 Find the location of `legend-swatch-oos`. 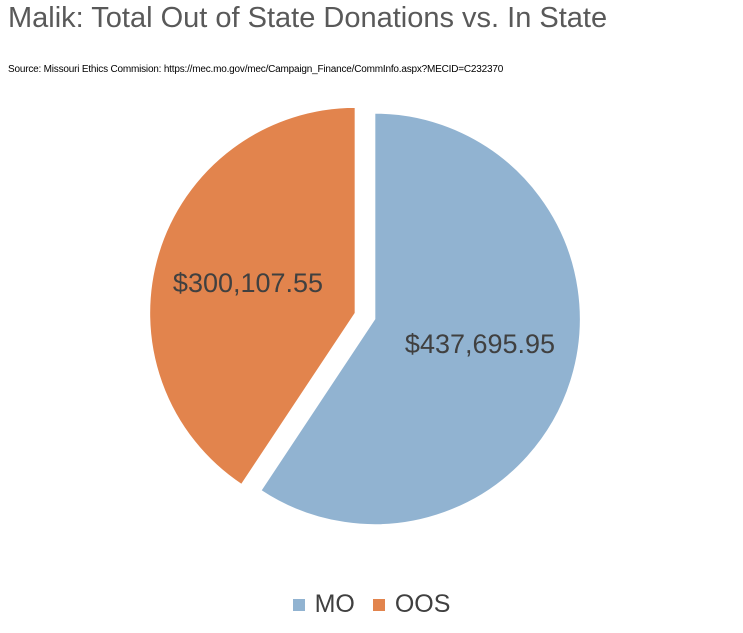

legend-swatch-oos is located at coordinates (378, 604).